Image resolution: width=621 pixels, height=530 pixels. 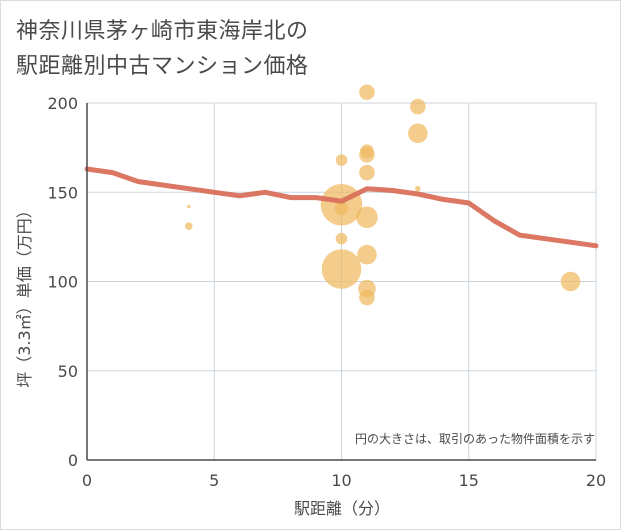 I want to click on x-tick-label: 0, so click(x=87, y=480).